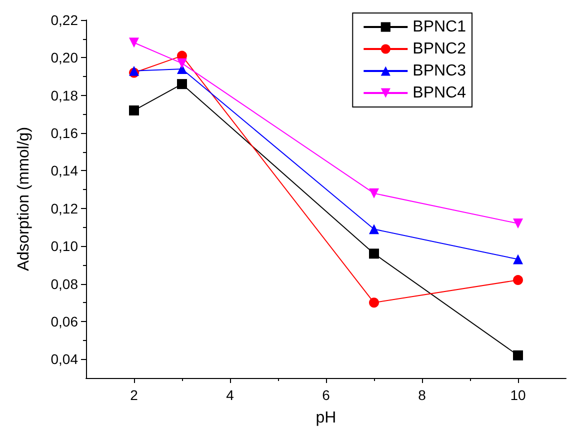  I want to click on legend-label: BPNC4, so click(439, 93).